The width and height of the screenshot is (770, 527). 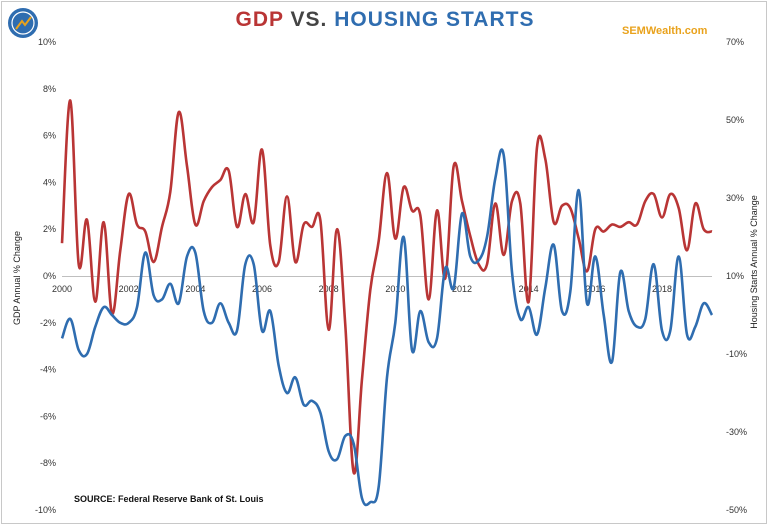 I want to click on x-tick-label: 2008, so click(x=329, y=289).